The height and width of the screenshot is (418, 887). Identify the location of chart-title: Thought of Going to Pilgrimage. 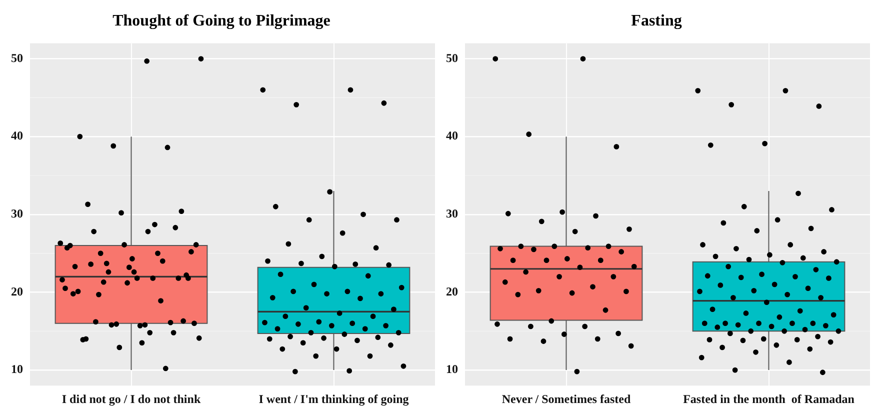
(221, 21).